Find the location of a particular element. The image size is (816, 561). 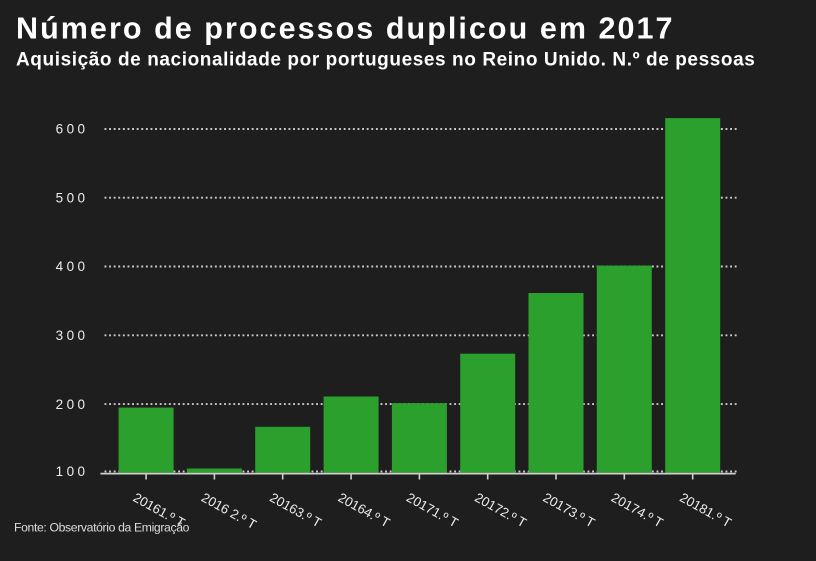

svg-text: 600 is located at coordinates (72, 129).